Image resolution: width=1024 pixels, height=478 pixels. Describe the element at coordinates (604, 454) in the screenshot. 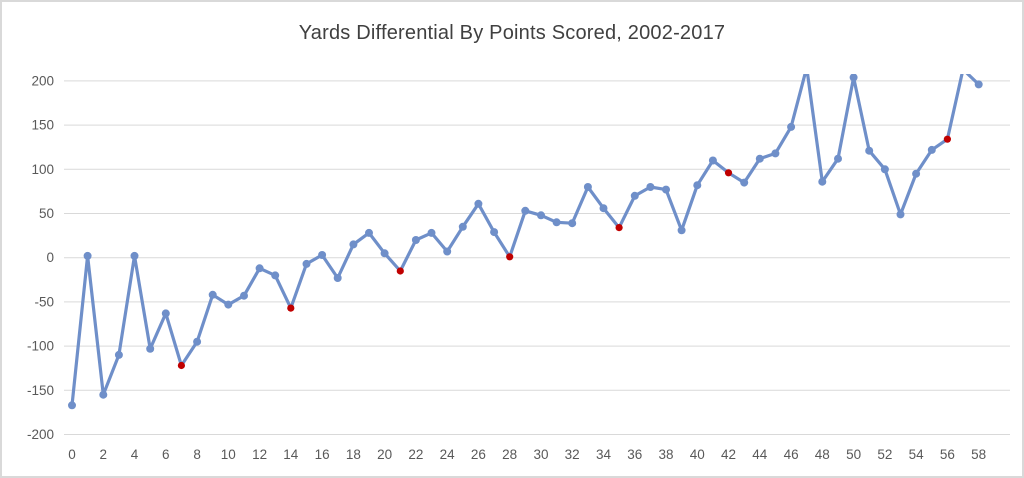

I see `x-axis-tick-label: 34` at that location.